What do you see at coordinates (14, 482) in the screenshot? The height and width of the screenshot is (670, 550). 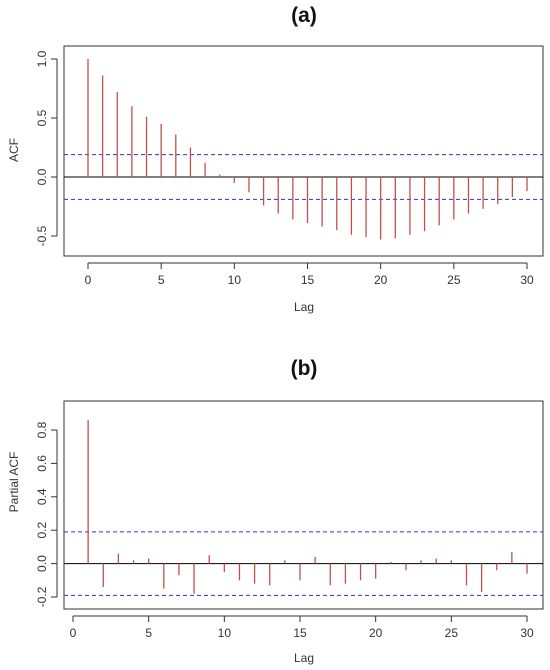 I see `y-axis-label: Partial ACF` at bounding box center [14, 482].